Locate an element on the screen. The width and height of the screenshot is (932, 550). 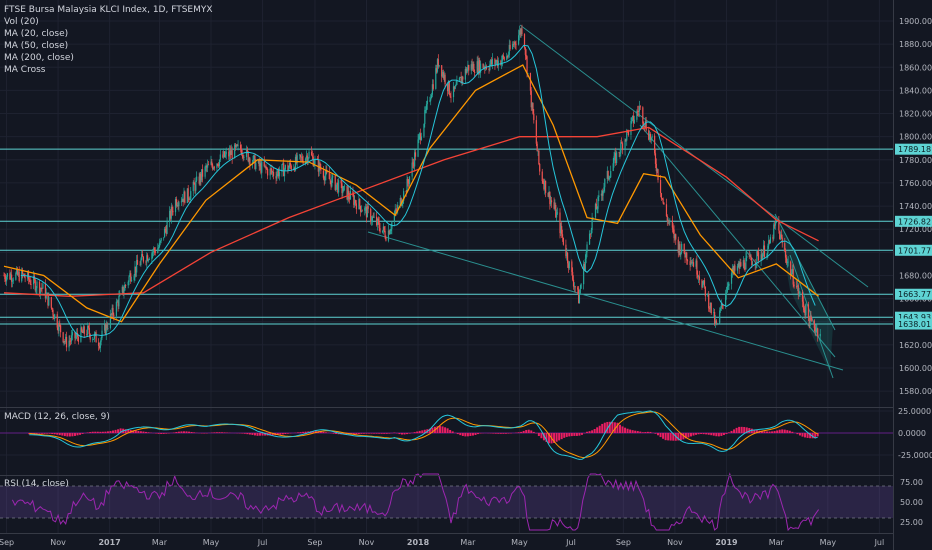
legend-vol: Vol (20) is located at coordinates (21, 22).